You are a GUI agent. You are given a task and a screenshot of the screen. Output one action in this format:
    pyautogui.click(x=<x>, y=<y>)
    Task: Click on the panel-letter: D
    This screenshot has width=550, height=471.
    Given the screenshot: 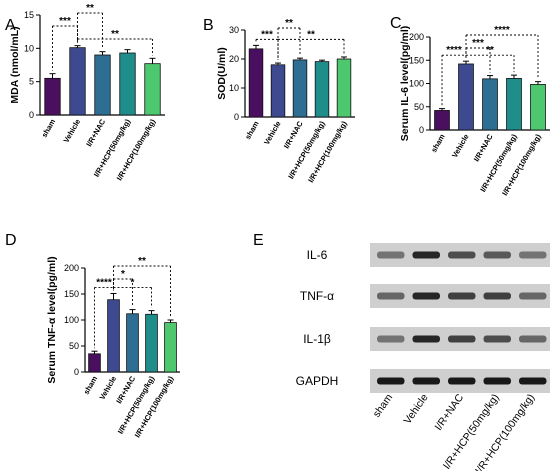 What is the action you would take?
    pyautogui.click(x=11, y=240)
    